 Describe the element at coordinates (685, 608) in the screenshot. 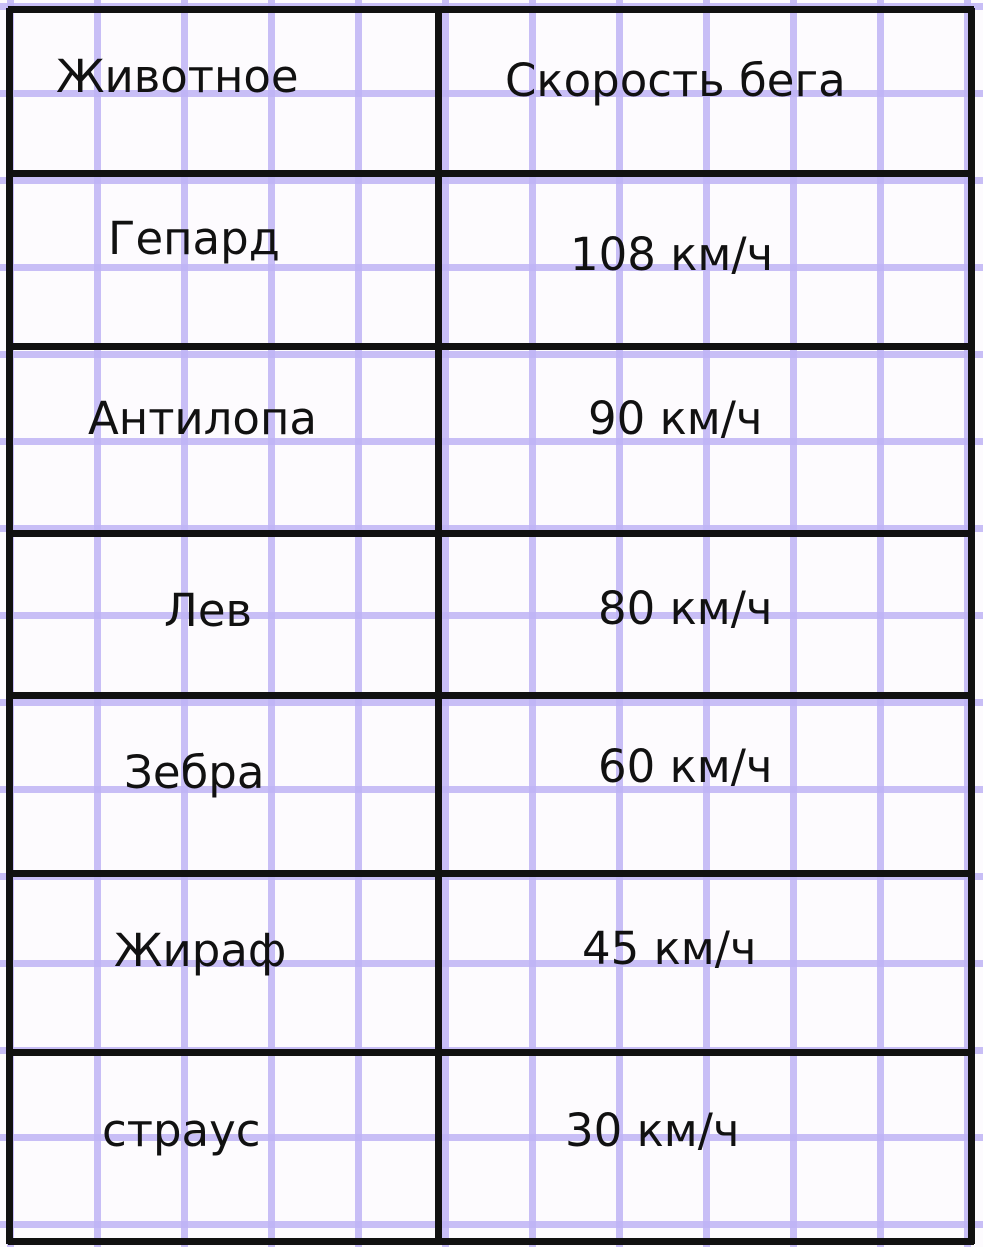

I see `cell-speed: 80 км/ч` at that location.